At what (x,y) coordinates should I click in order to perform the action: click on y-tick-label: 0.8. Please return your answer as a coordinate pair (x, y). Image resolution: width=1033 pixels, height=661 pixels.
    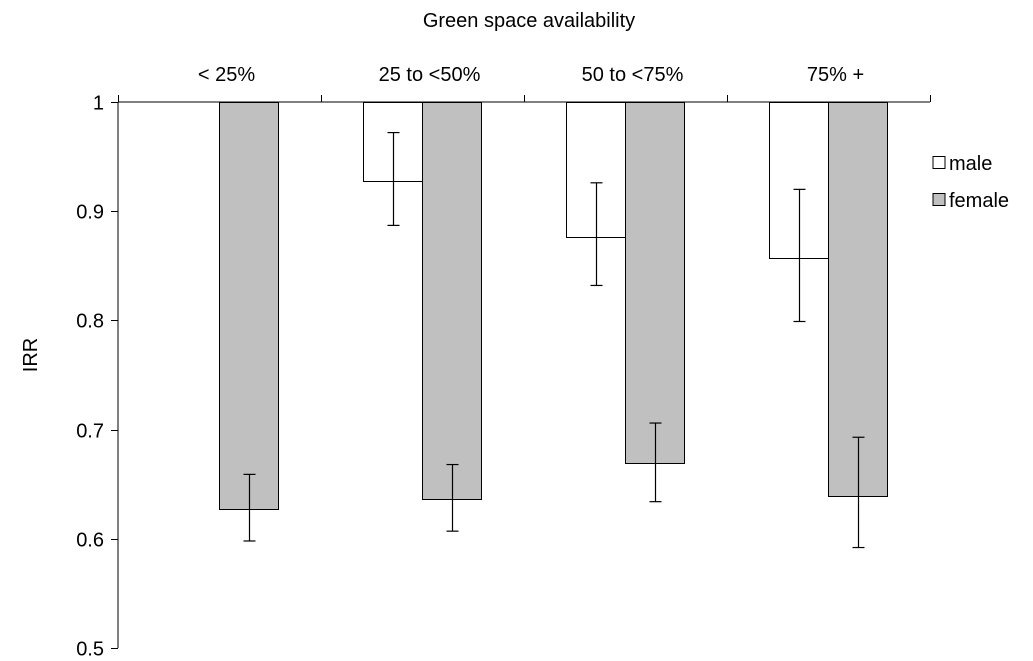
    Looking at the image, I should click on (90, 322).